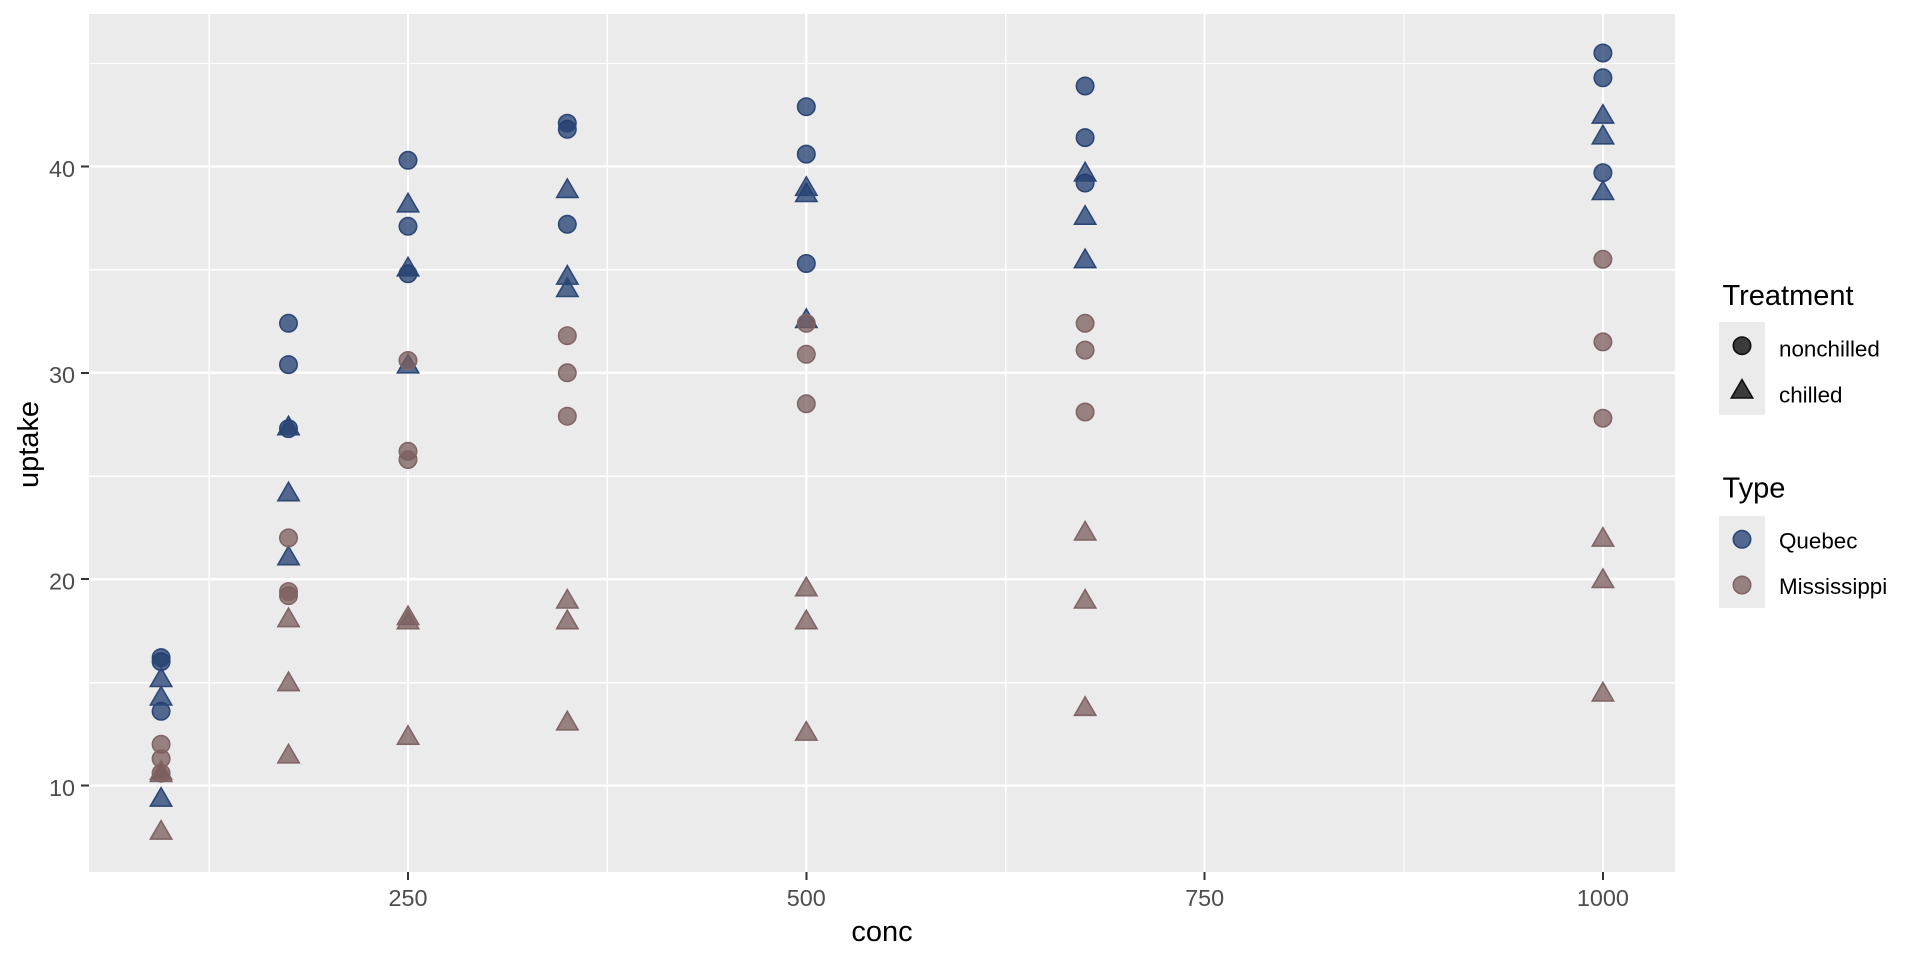  What do you see at coordinates (29, 444) in the screenshot?
I see `svg-text: uptake` at bounding box center [29, 444].